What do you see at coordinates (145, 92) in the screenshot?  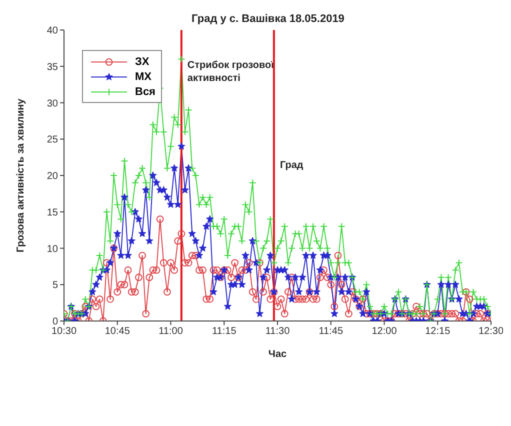 I see `legend-label: Вся` at bounding box center [145, 92].